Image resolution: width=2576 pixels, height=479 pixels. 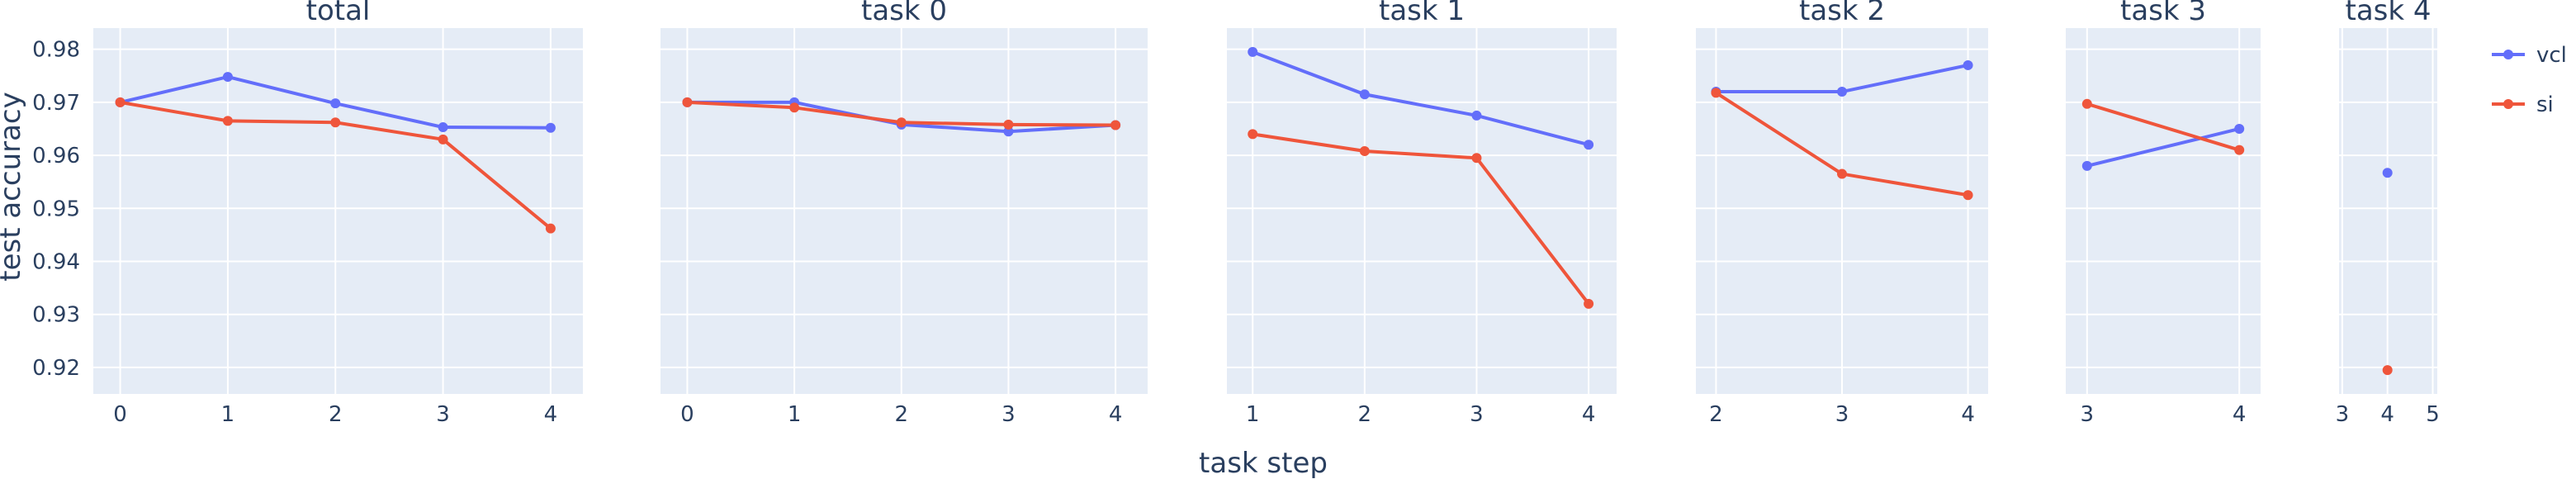 I want to click on x-axis-label: task step, so click(x=1263, y=463).